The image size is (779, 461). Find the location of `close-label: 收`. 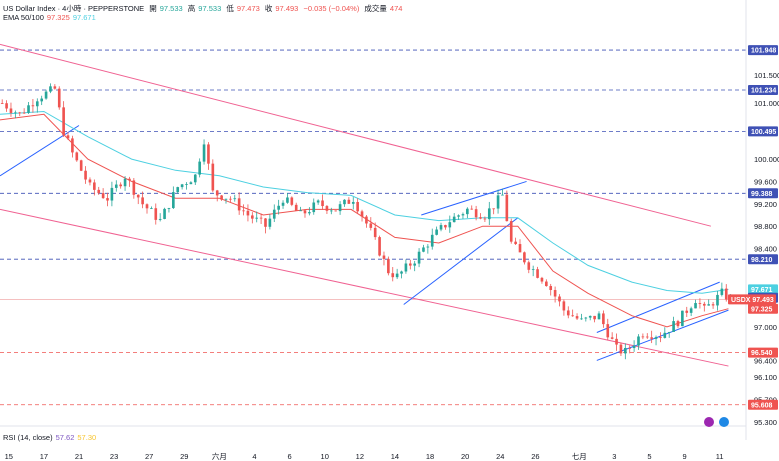

close-label: 收 is located at coordinates (268, 8).